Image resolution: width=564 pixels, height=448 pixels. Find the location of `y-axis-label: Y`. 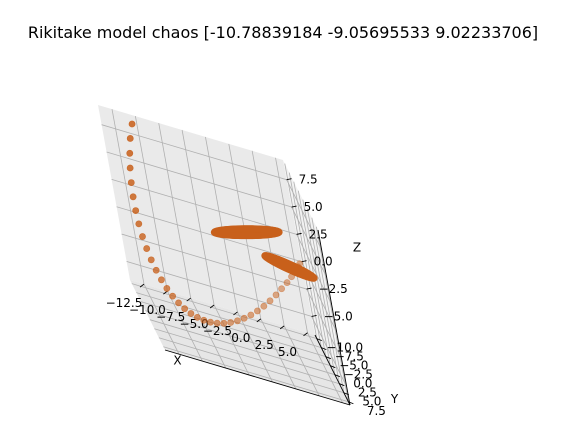

y-axis-label: Y is located at coordinates (394, 399).